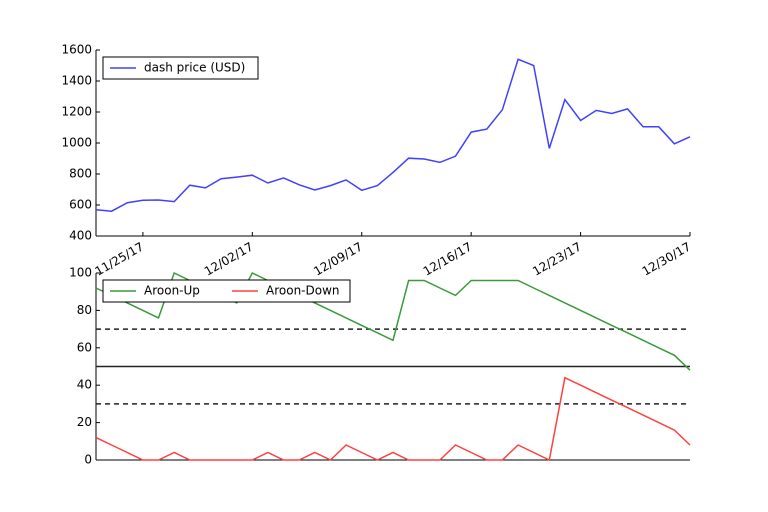  Describe the element at coordinates (76, 81) in the screenshot. I see `y-tick-label: 1400` at that location.